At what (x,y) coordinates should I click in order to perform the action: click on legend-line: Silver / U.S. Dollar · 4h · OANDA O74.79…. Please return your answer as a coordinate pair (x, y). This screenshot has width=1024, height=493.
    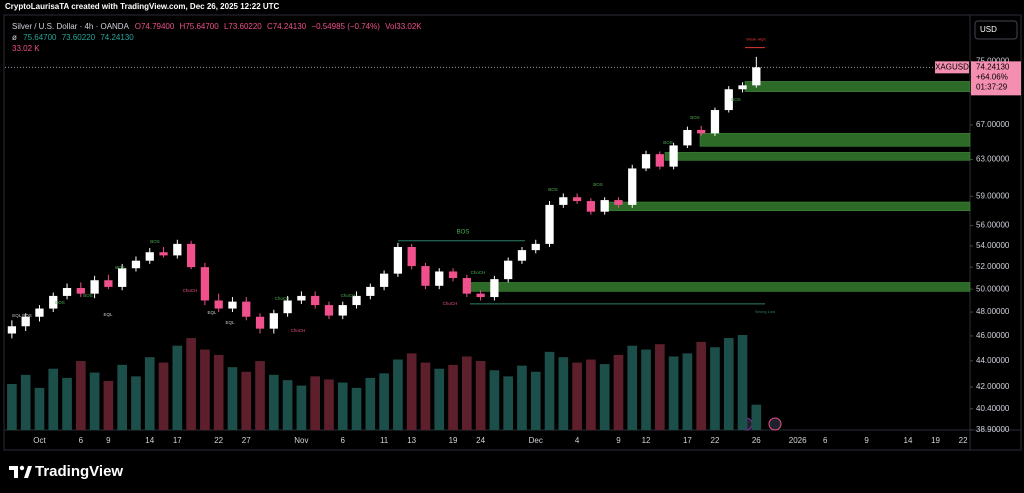
    Looking at the image, I should click on (217, 26).